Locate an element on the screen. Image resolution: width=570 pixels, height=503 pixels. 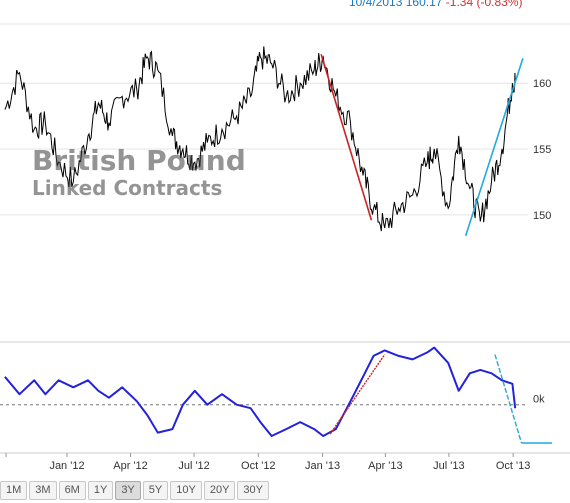
range-selector: 1M 3M 6M 1Y 3Y 5Y 10Y 20Y 30Y is located at coordinates (134, 490).